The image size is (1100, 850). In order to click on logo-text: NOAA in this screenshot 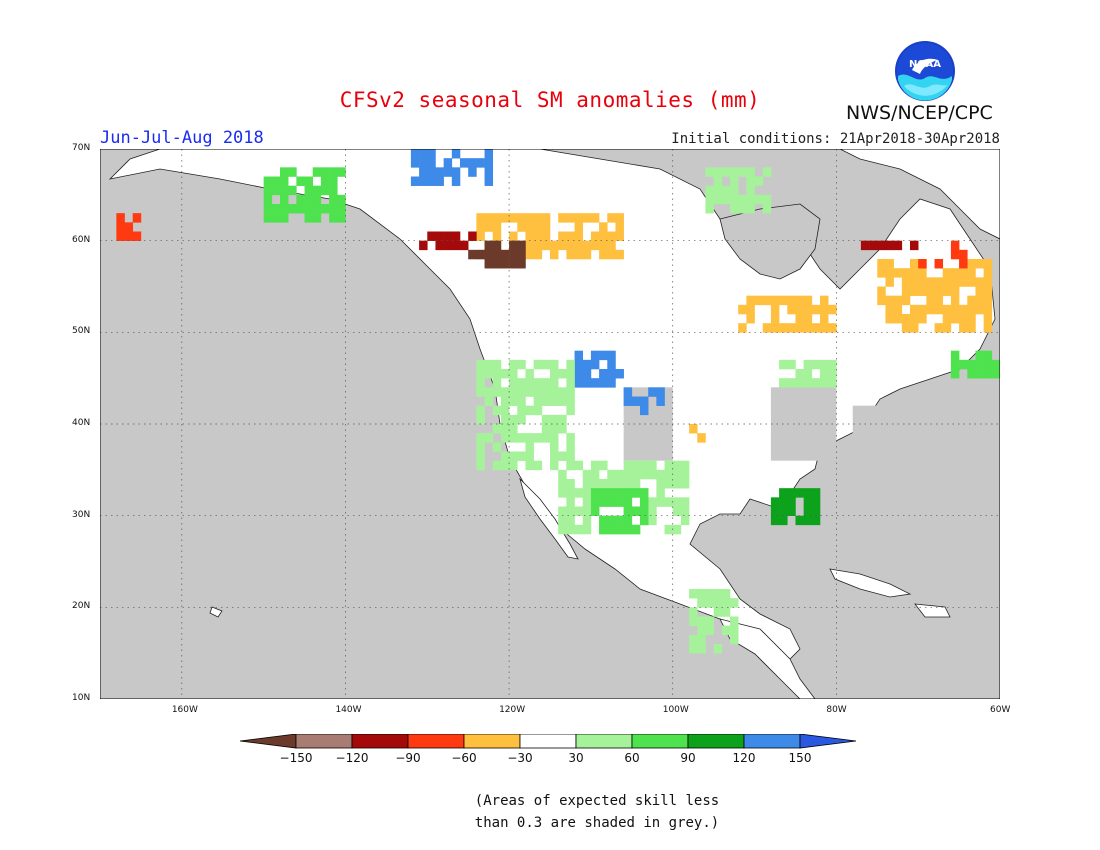, I will do `click(925, 64)`.